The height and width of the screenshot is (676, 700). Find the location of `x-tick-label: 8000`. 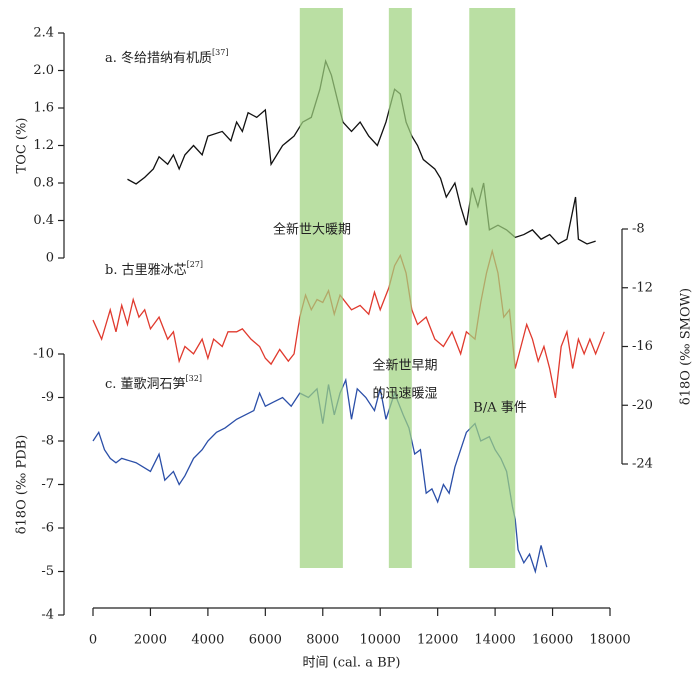

x-tick-label: 8000 is located at coordinates (322, 640).